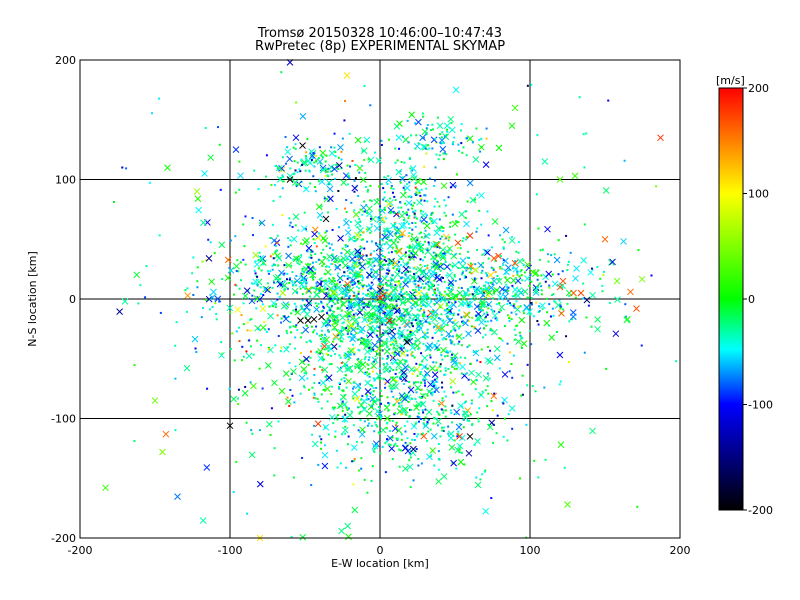 Image resolution: width=800 pixels, height=600 pixels. Describe the element at coordinates (680, 550) in the screenshot. I see `x-tick-label: 200` at that location.